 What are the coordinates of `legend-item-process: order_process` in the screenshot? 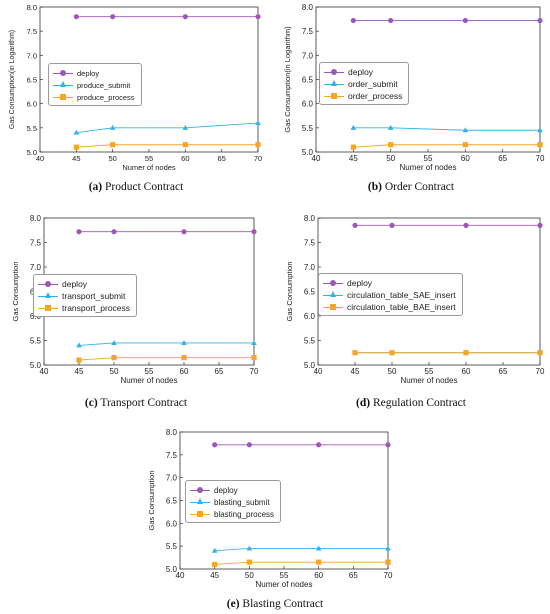 It's located at (363, 96).